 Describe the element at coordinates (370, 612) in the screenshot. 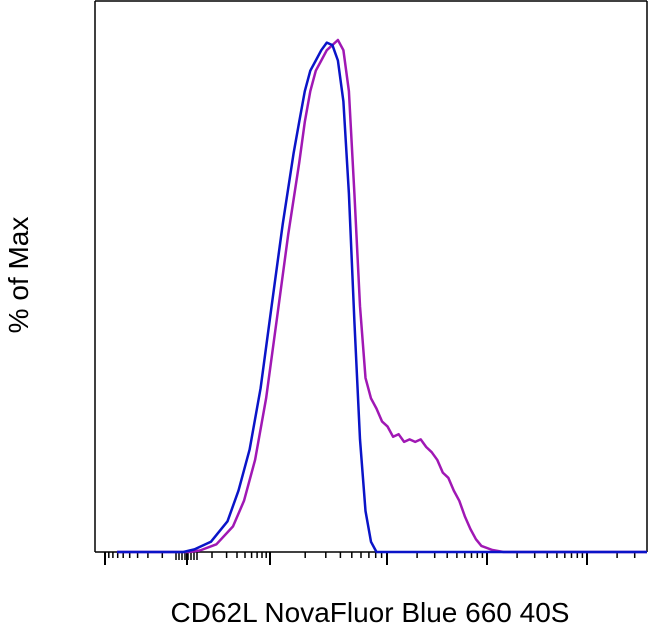

I see `x-axis-label: CD62L NovaFluor Blue 660 40S` at that location.